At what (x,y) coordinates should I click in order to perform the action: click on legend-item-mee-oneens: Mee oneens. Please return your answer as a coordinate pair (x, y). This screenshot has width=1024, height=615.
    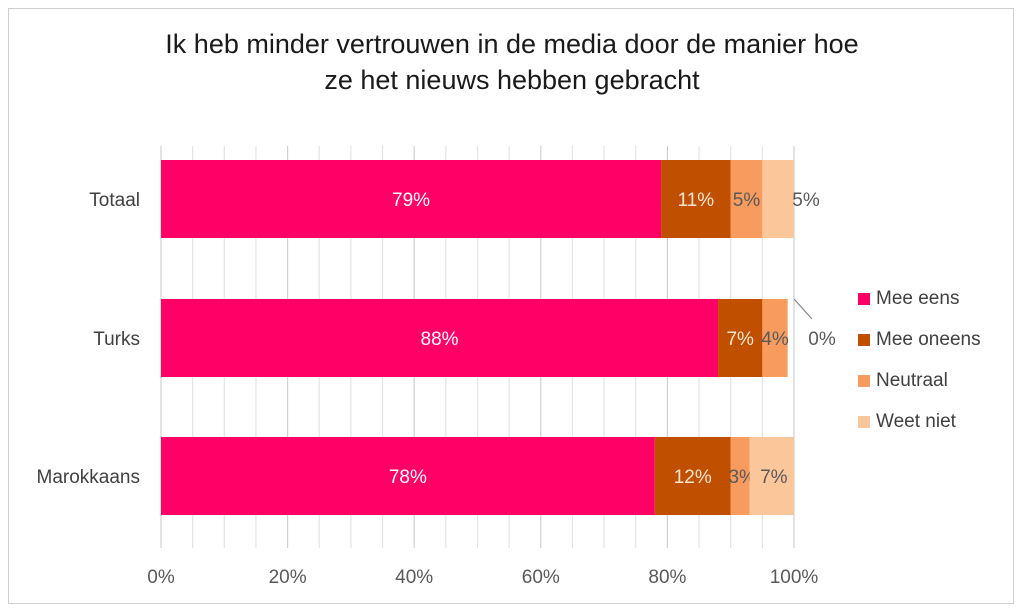
    Looking at the image, I should click on (919, 339).